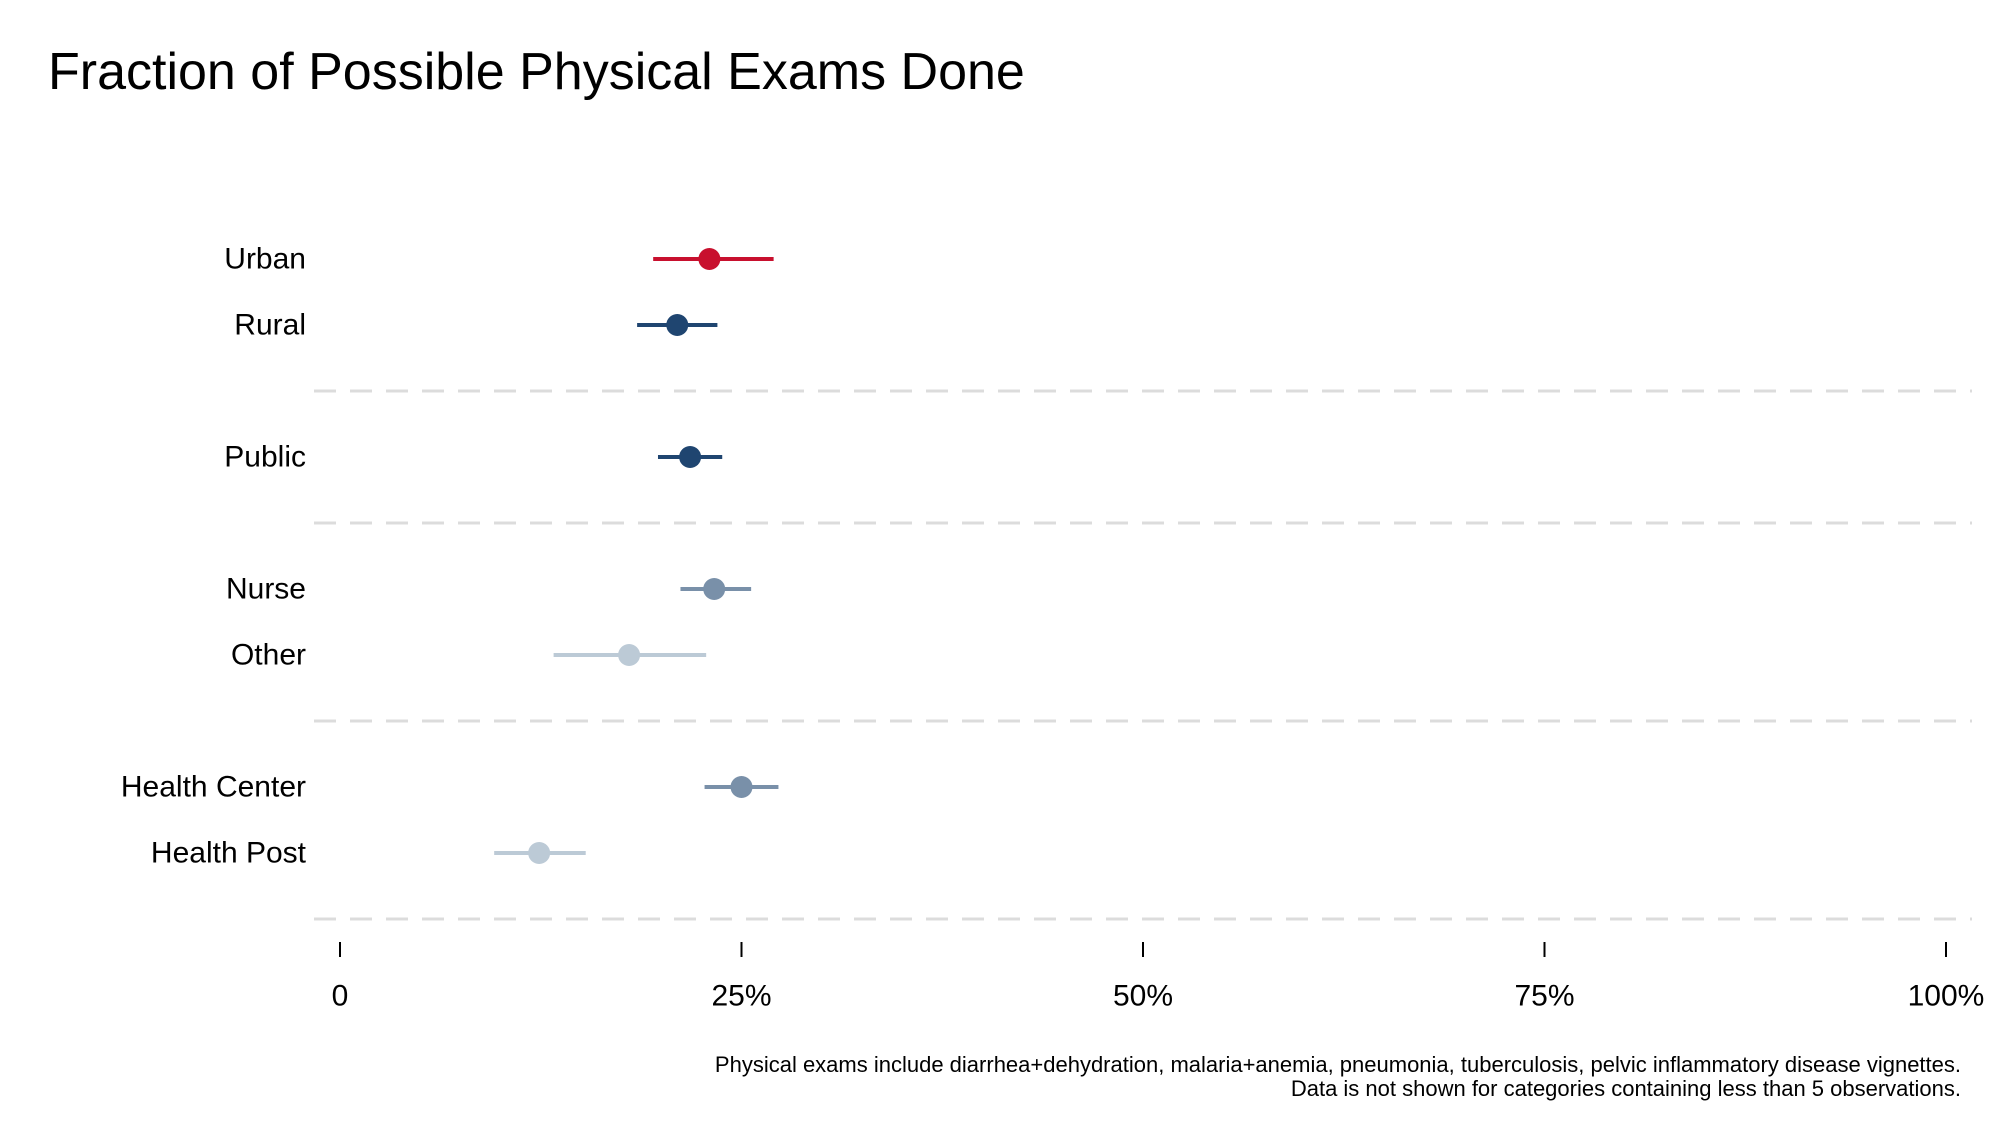 The height and width of the screenshot is (1143, 2000). I want to click on chart-title: Fraction of Possible Physical Exams Done, so click(536, 72).